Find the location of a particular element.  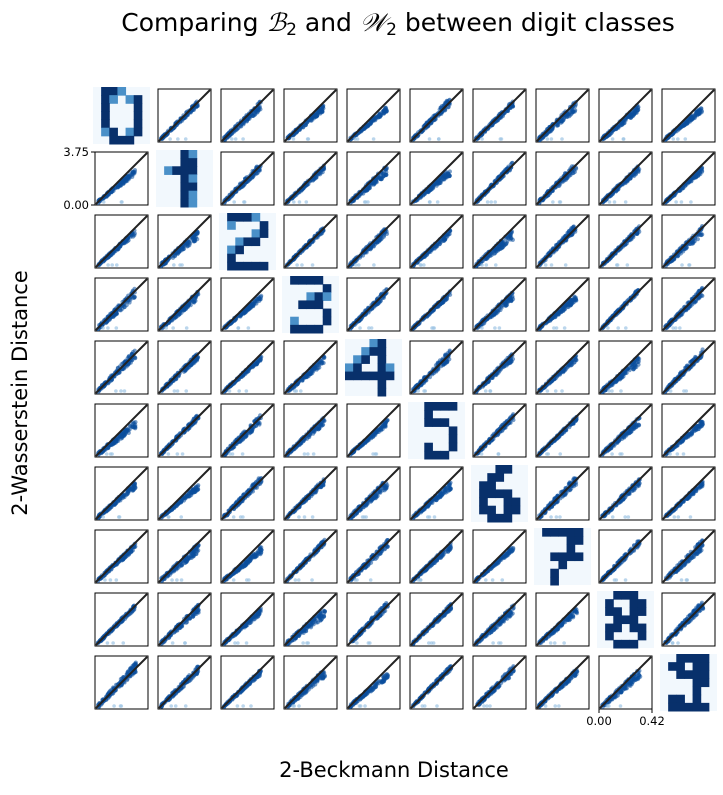

subplot-r1-c7 is located at coordinates (562, 178).